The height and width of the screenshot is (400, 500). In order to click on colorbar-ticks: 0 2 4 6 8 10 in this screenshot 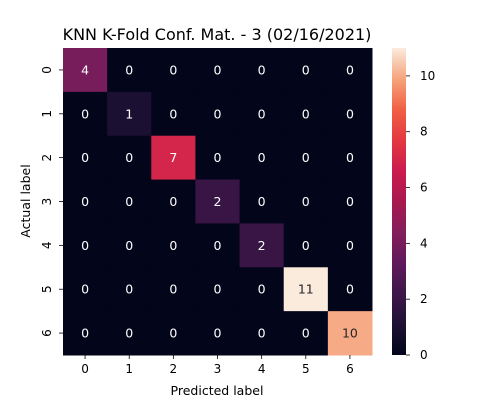, I will do `click(420, 215)`.